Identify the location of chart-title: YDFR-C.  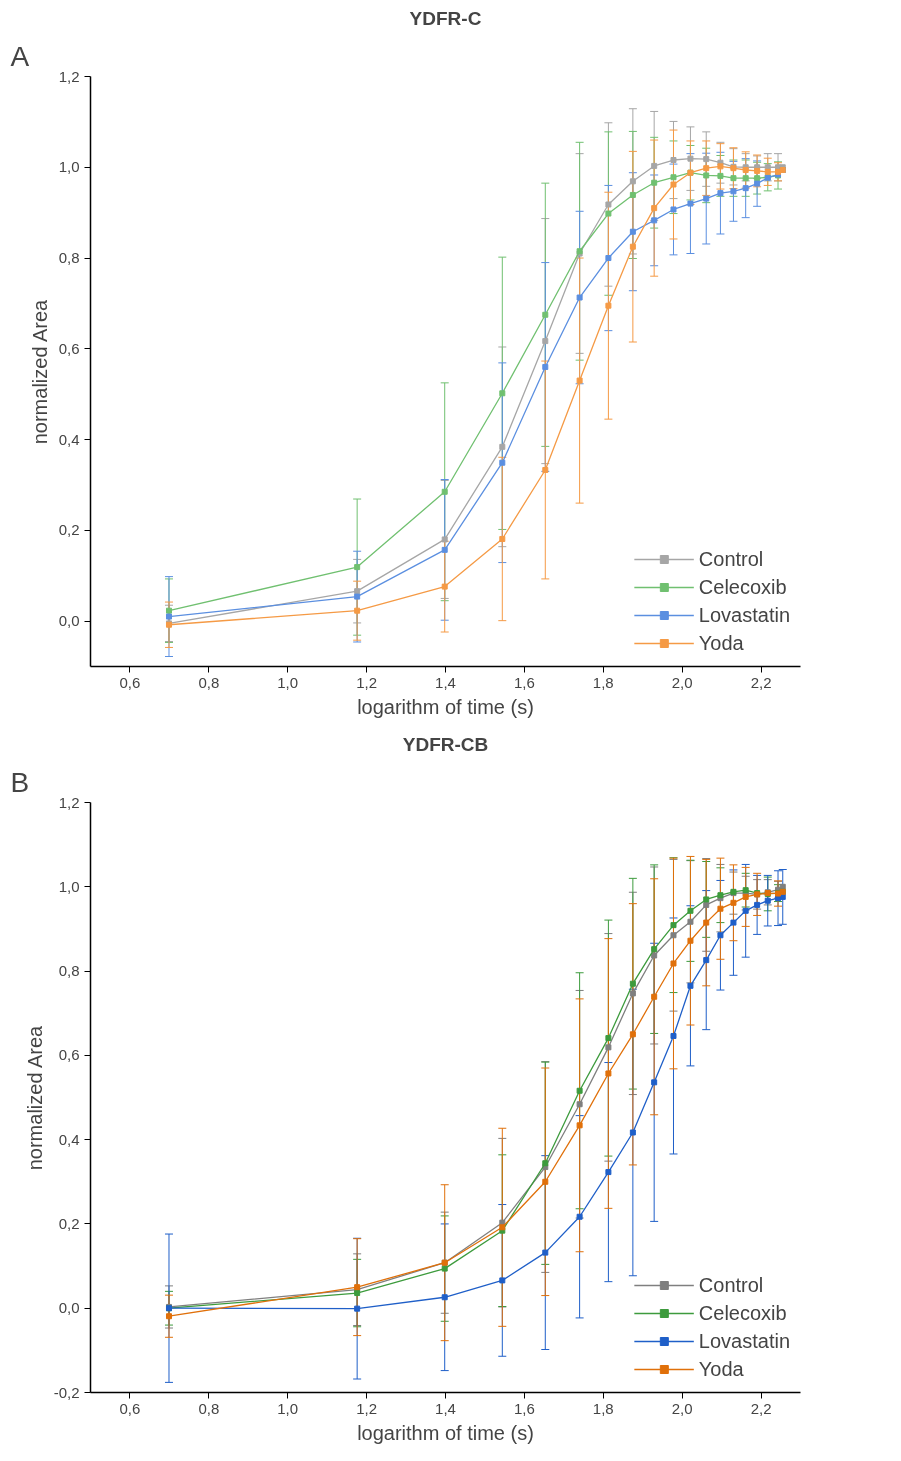
(445, 18).